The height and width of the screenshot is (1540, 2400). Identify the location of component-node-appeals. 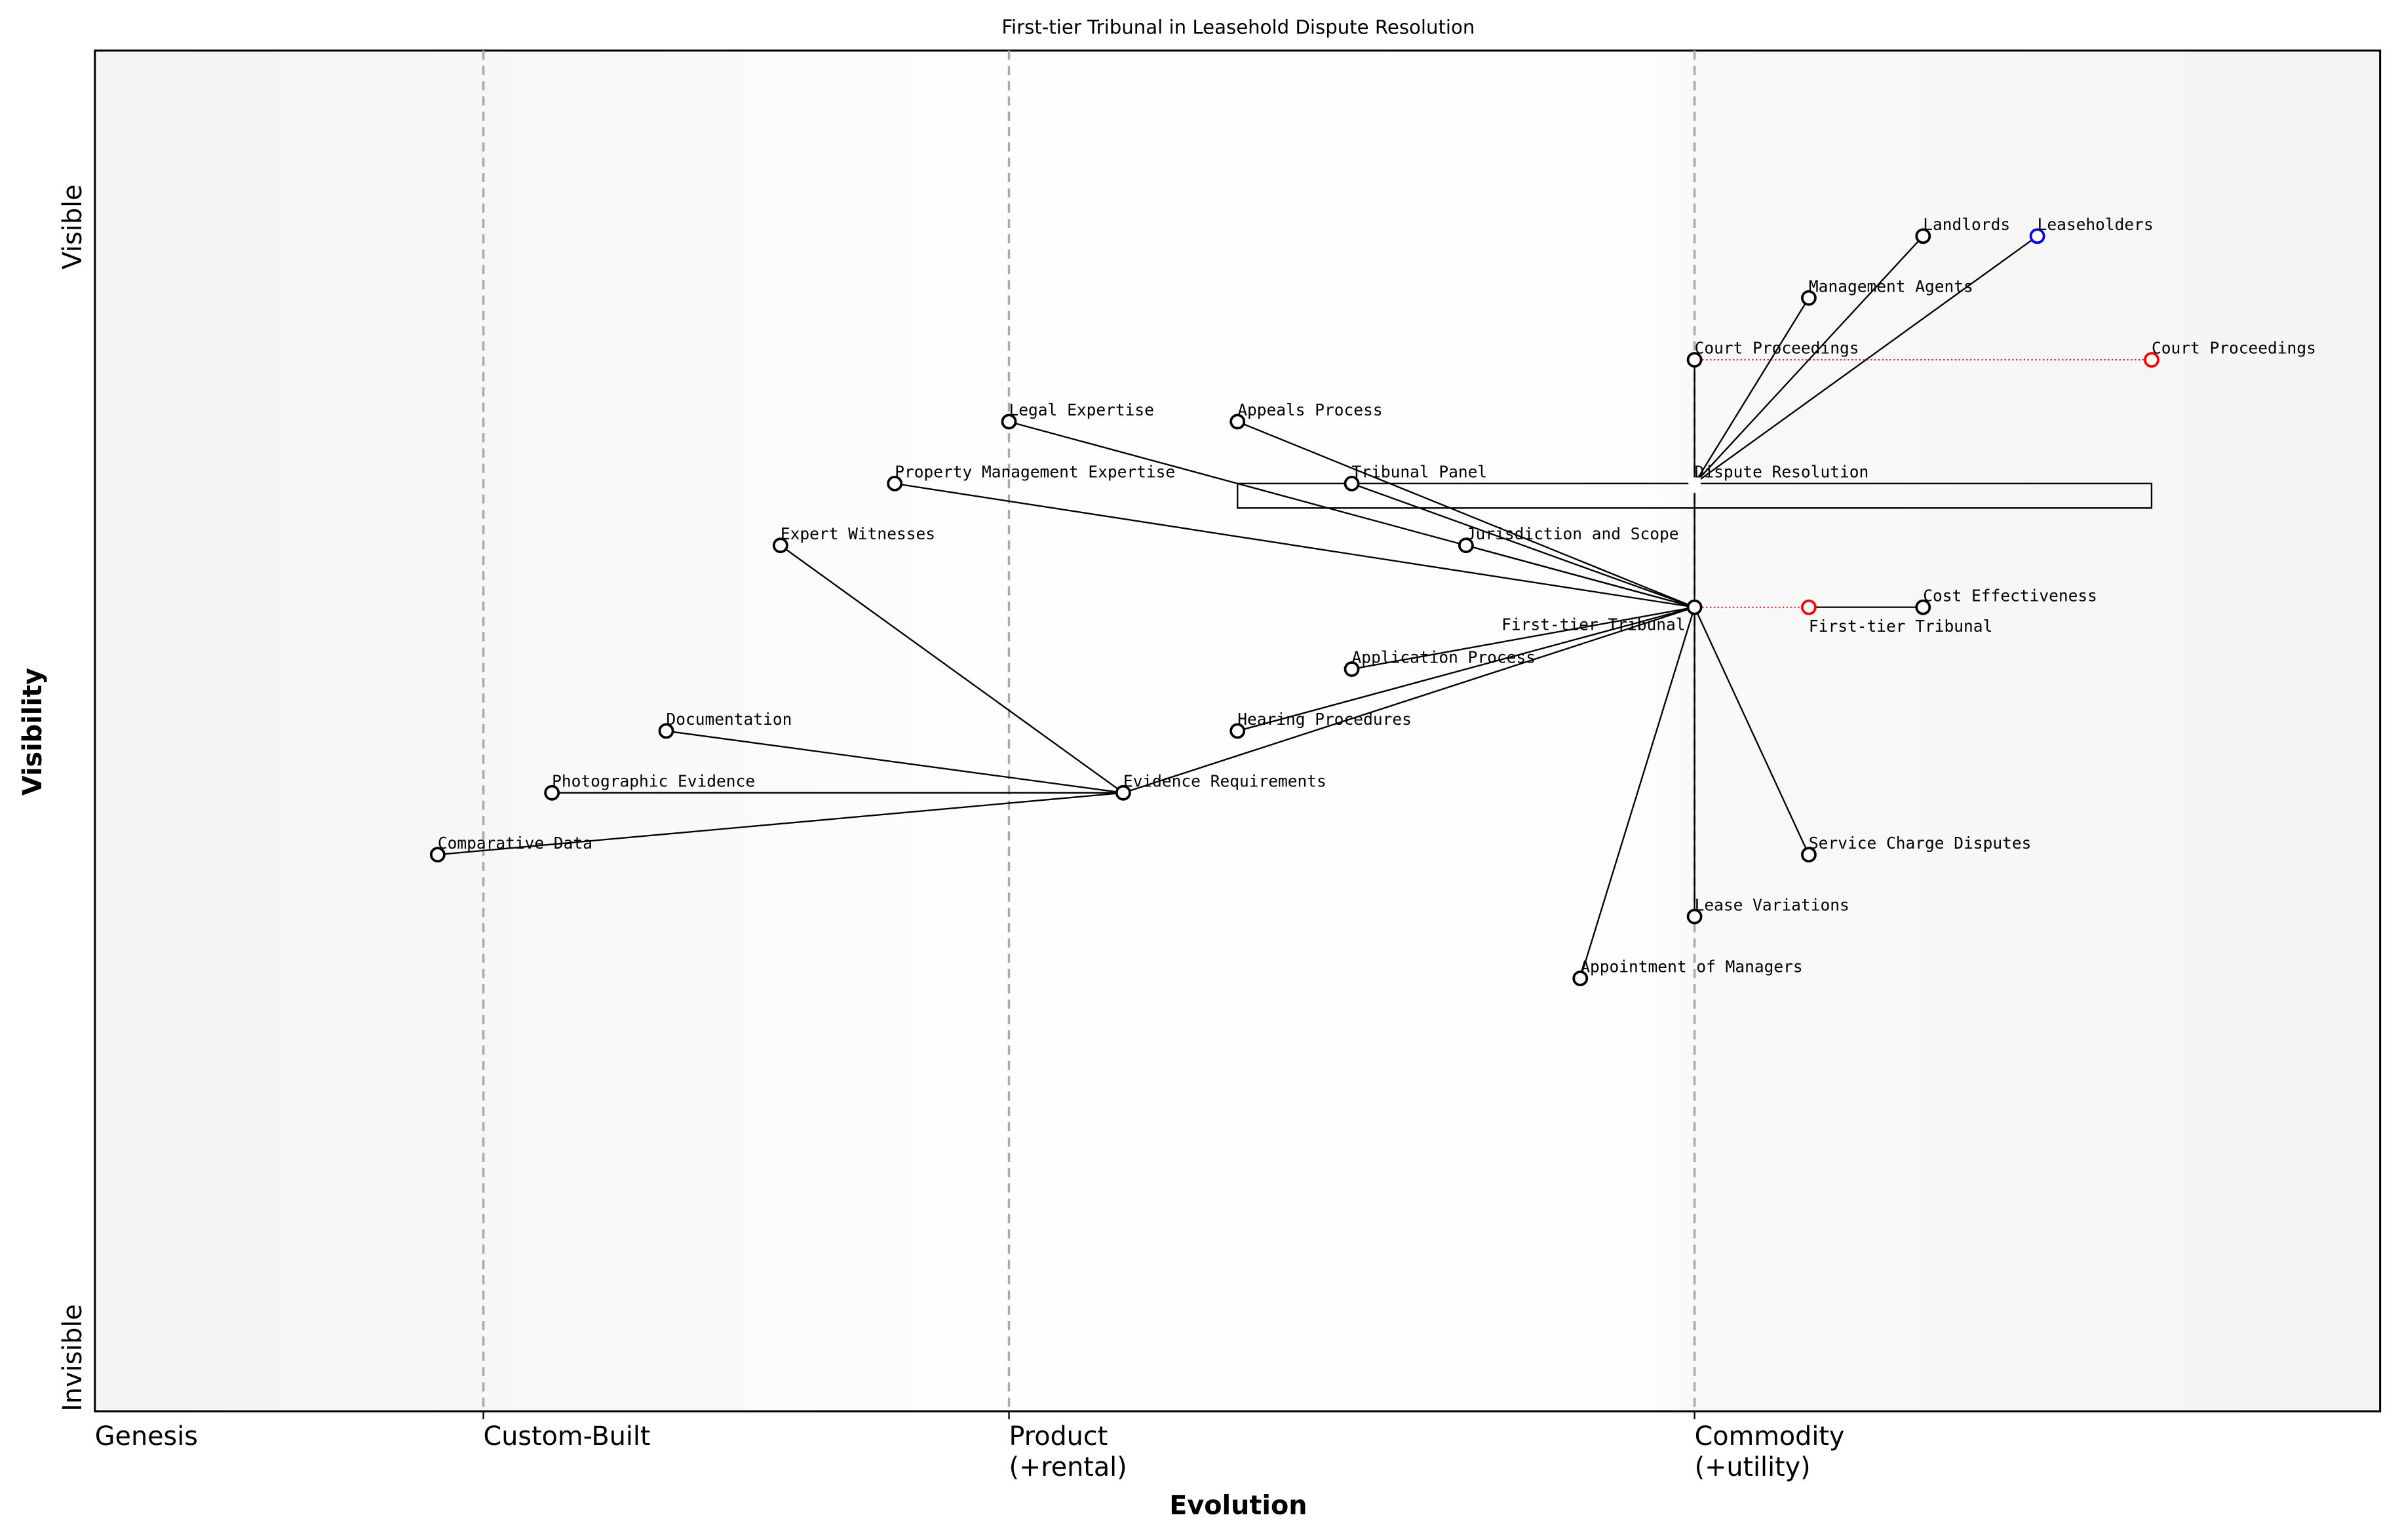
(1237, 422).